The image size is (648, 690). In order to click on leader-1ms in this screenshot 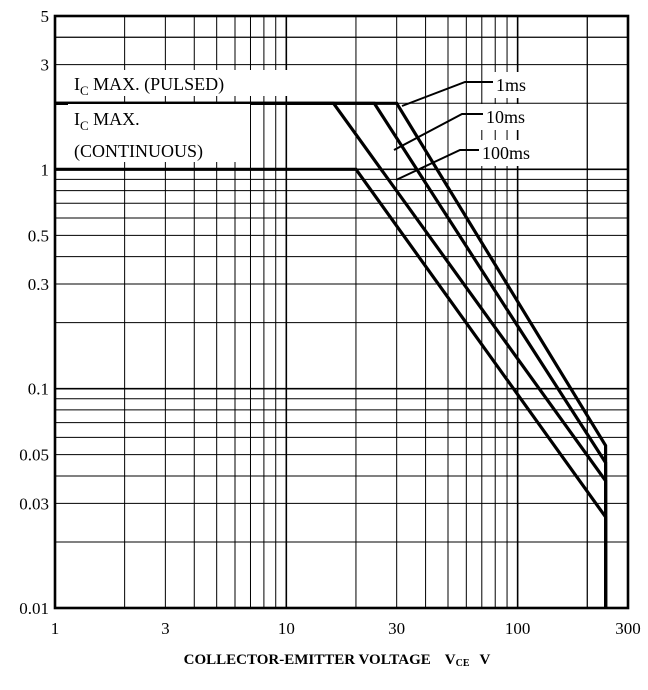, I will do `click(447, 94)`.